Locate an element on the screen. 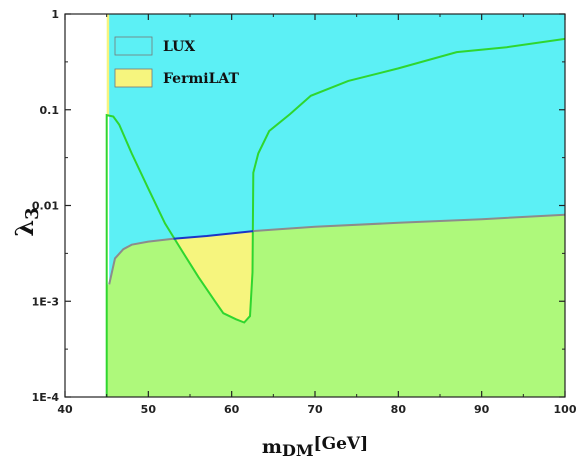  x-tick-label: 100 is located at coordinates (565, 409).